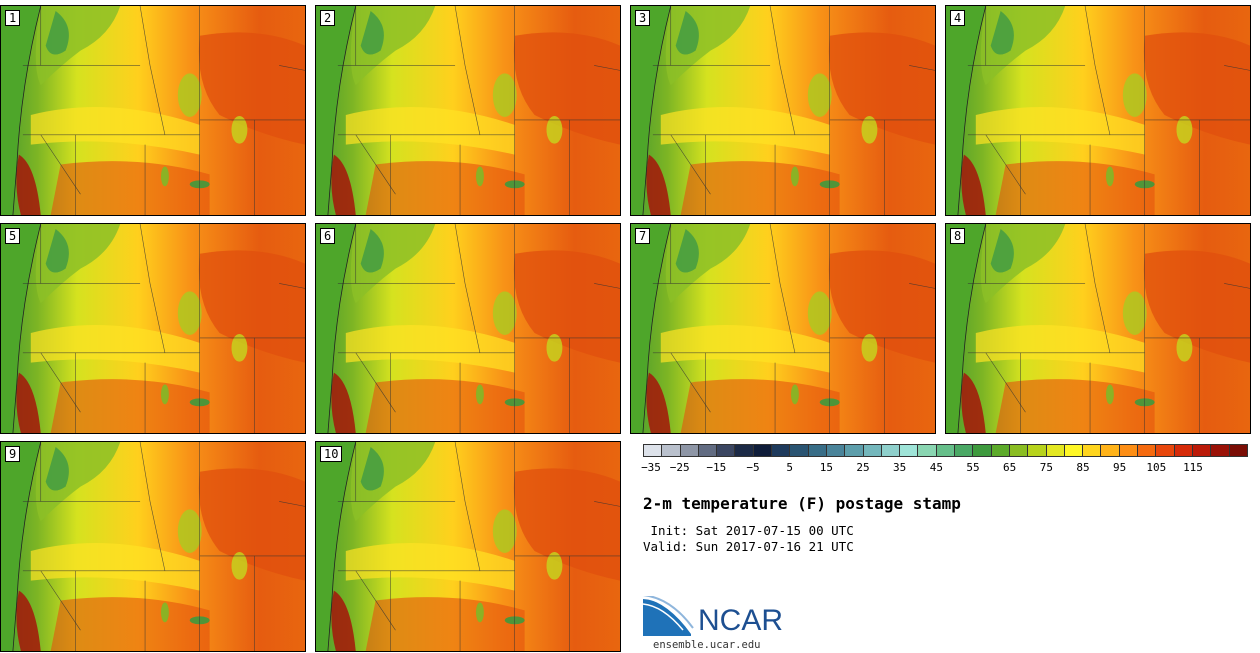  Describe the element at coordinates (826, 467) in the screenshot. I see `colorbar-tick-label: 15` at that location.